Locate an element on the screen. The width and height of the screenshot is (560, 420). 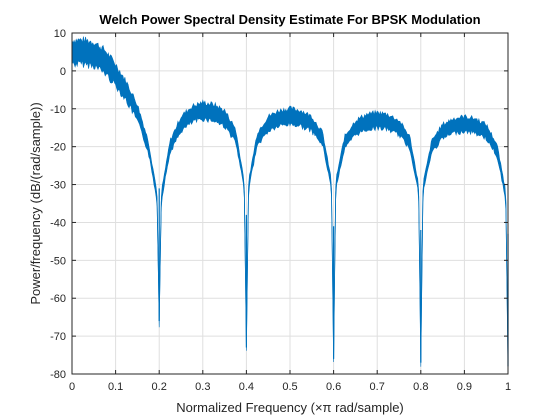
y-tick-label: -40 is located at coordinates (58, 223).